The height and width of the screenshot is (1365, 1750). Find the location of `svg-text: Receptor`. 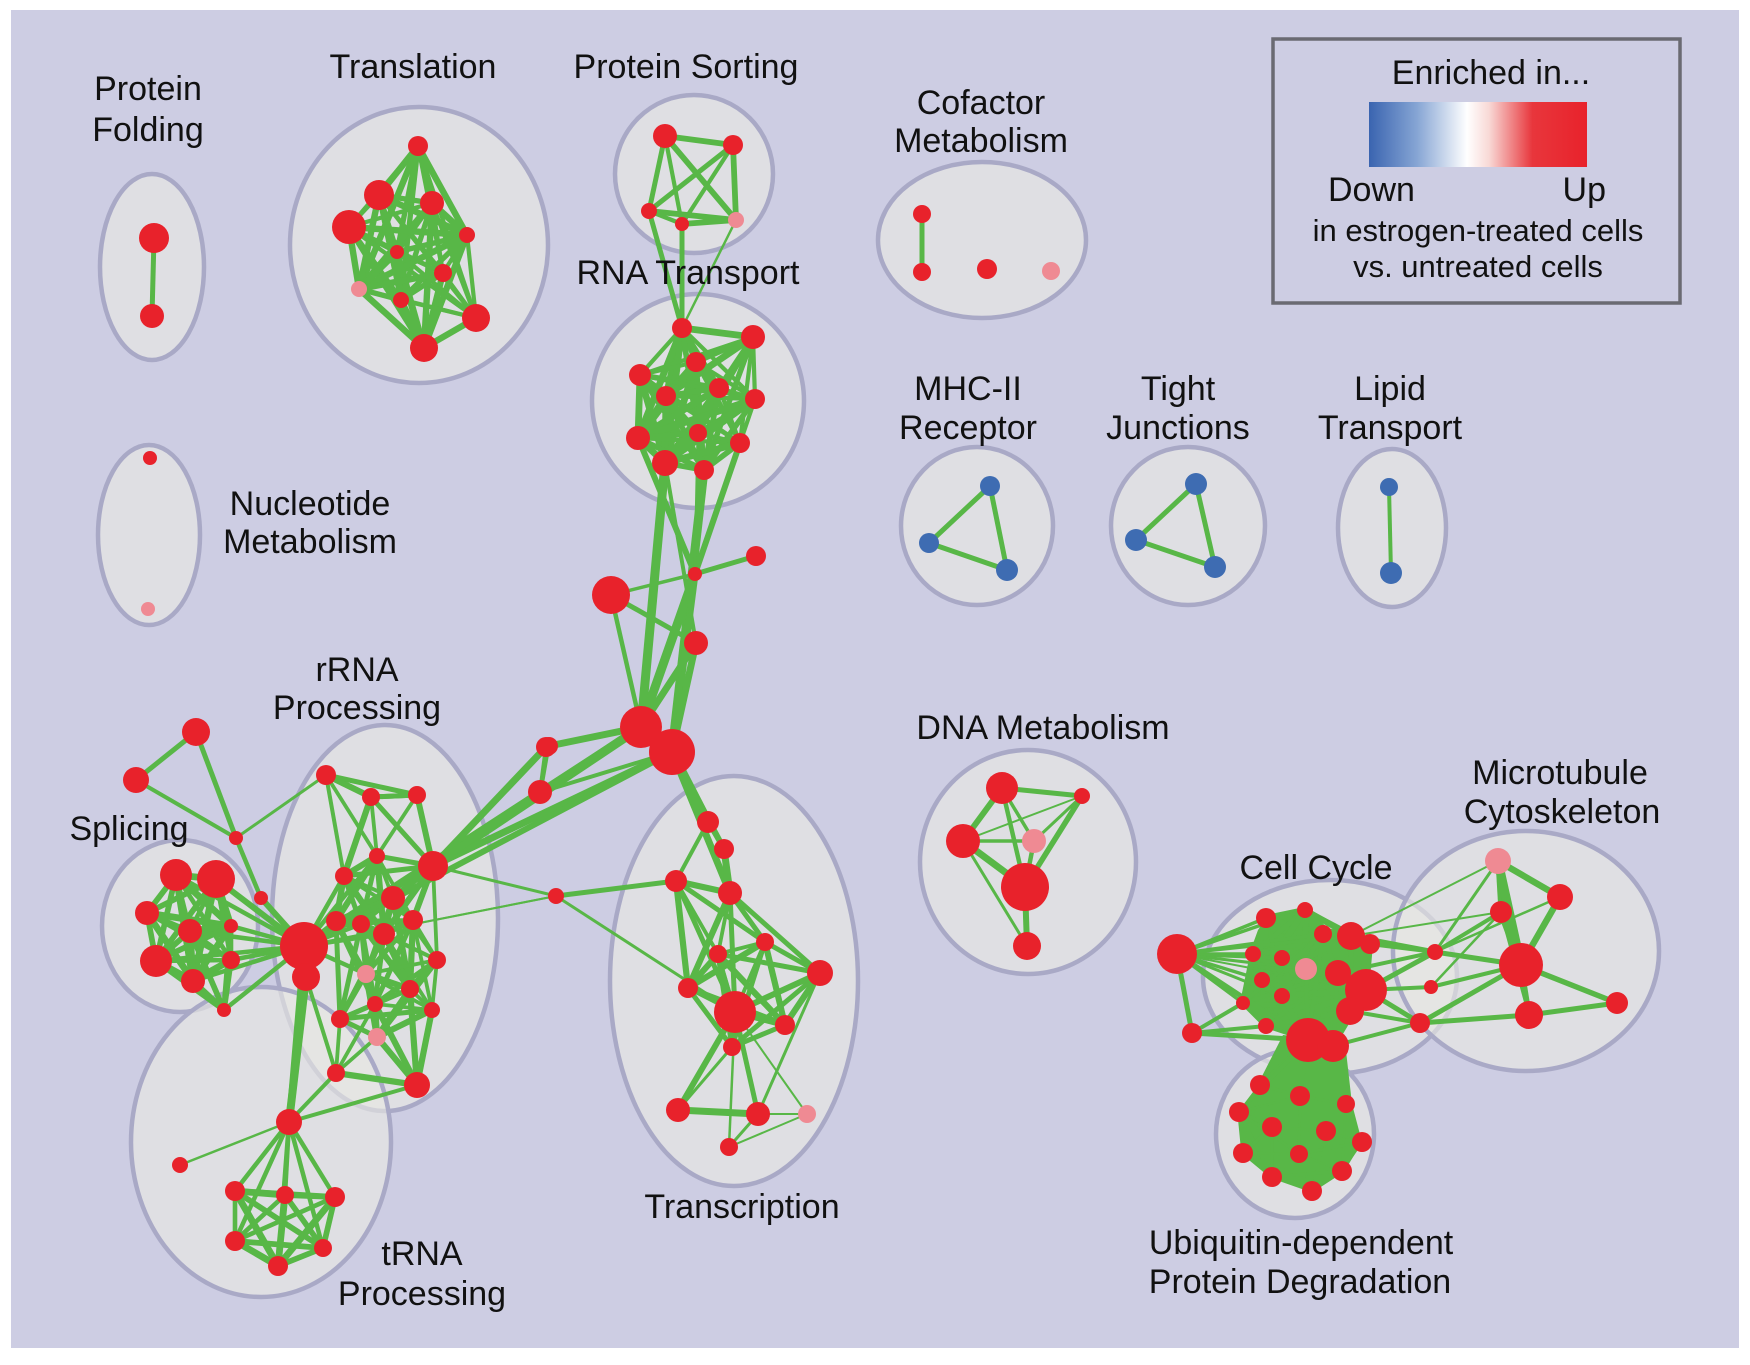

svg-text: Receptor is located at coordinates (968, 428).